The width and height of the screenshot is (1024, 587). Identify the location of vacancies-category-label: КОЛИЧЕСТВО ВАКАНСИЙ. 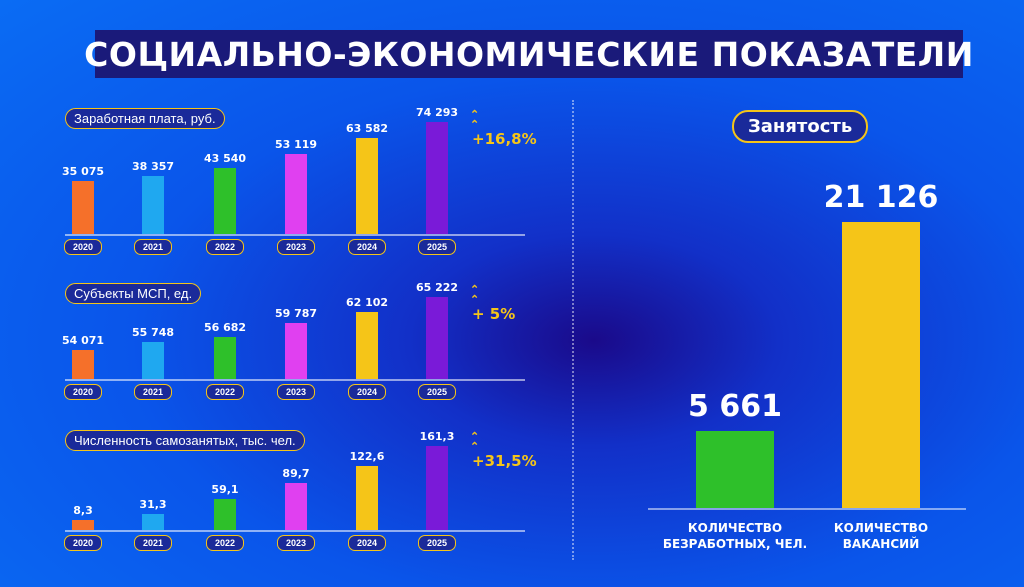
(881, 536).